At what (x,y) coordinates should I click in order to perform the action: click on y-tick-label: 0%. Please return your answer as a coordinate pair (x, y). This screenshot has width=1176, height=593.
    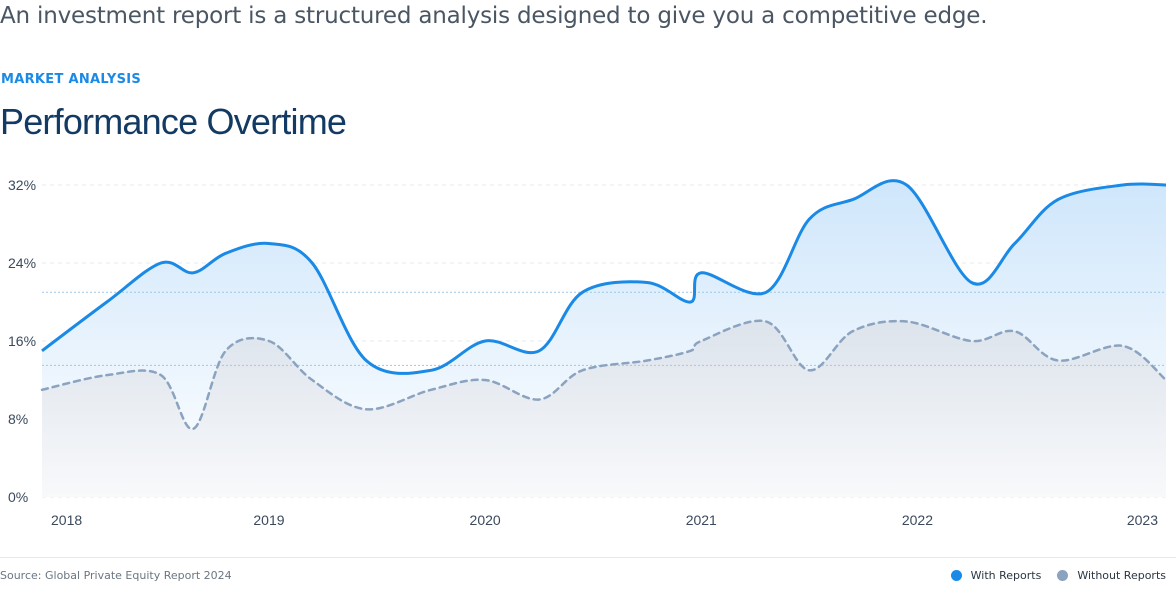
    Looking at the image, I should click on (18, 497).